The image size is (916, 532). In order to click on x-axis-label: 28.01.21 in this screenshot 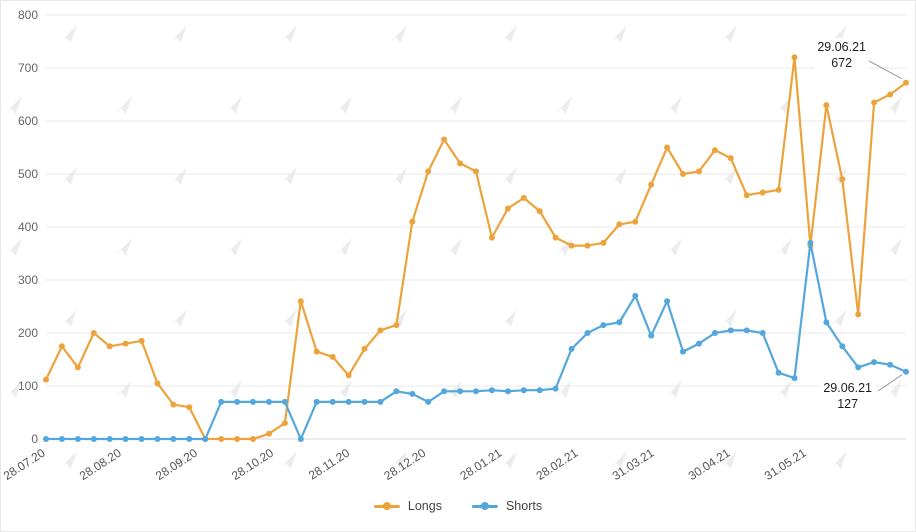, I will do `click(480, 464)`.